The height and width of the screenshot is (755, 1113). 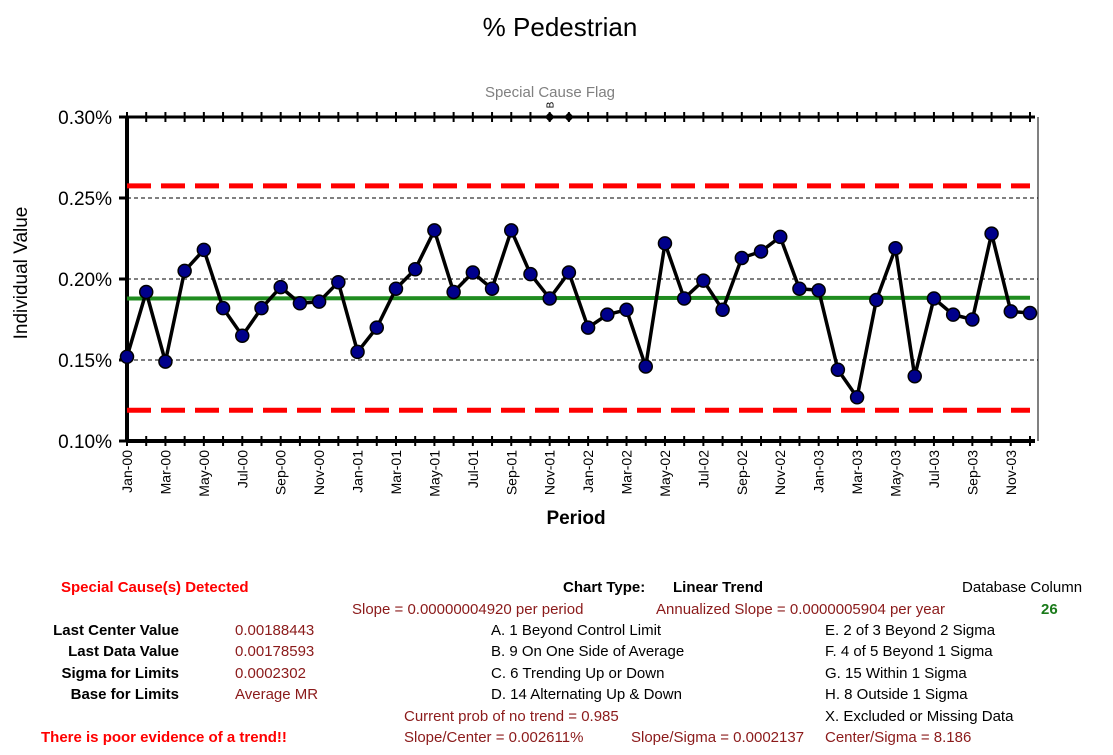 What do you see at coordinates (242, 469) in the screenshot?
I see `x-tick-label: Jul-00` at bounding box center [242, 469].